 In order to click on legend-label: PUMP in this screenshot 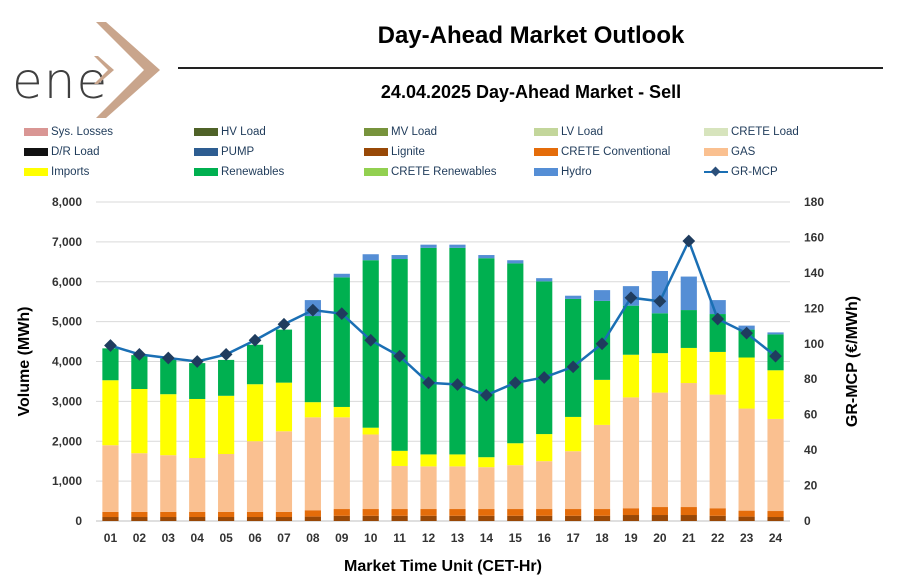, I will do `click(238, 152)`.